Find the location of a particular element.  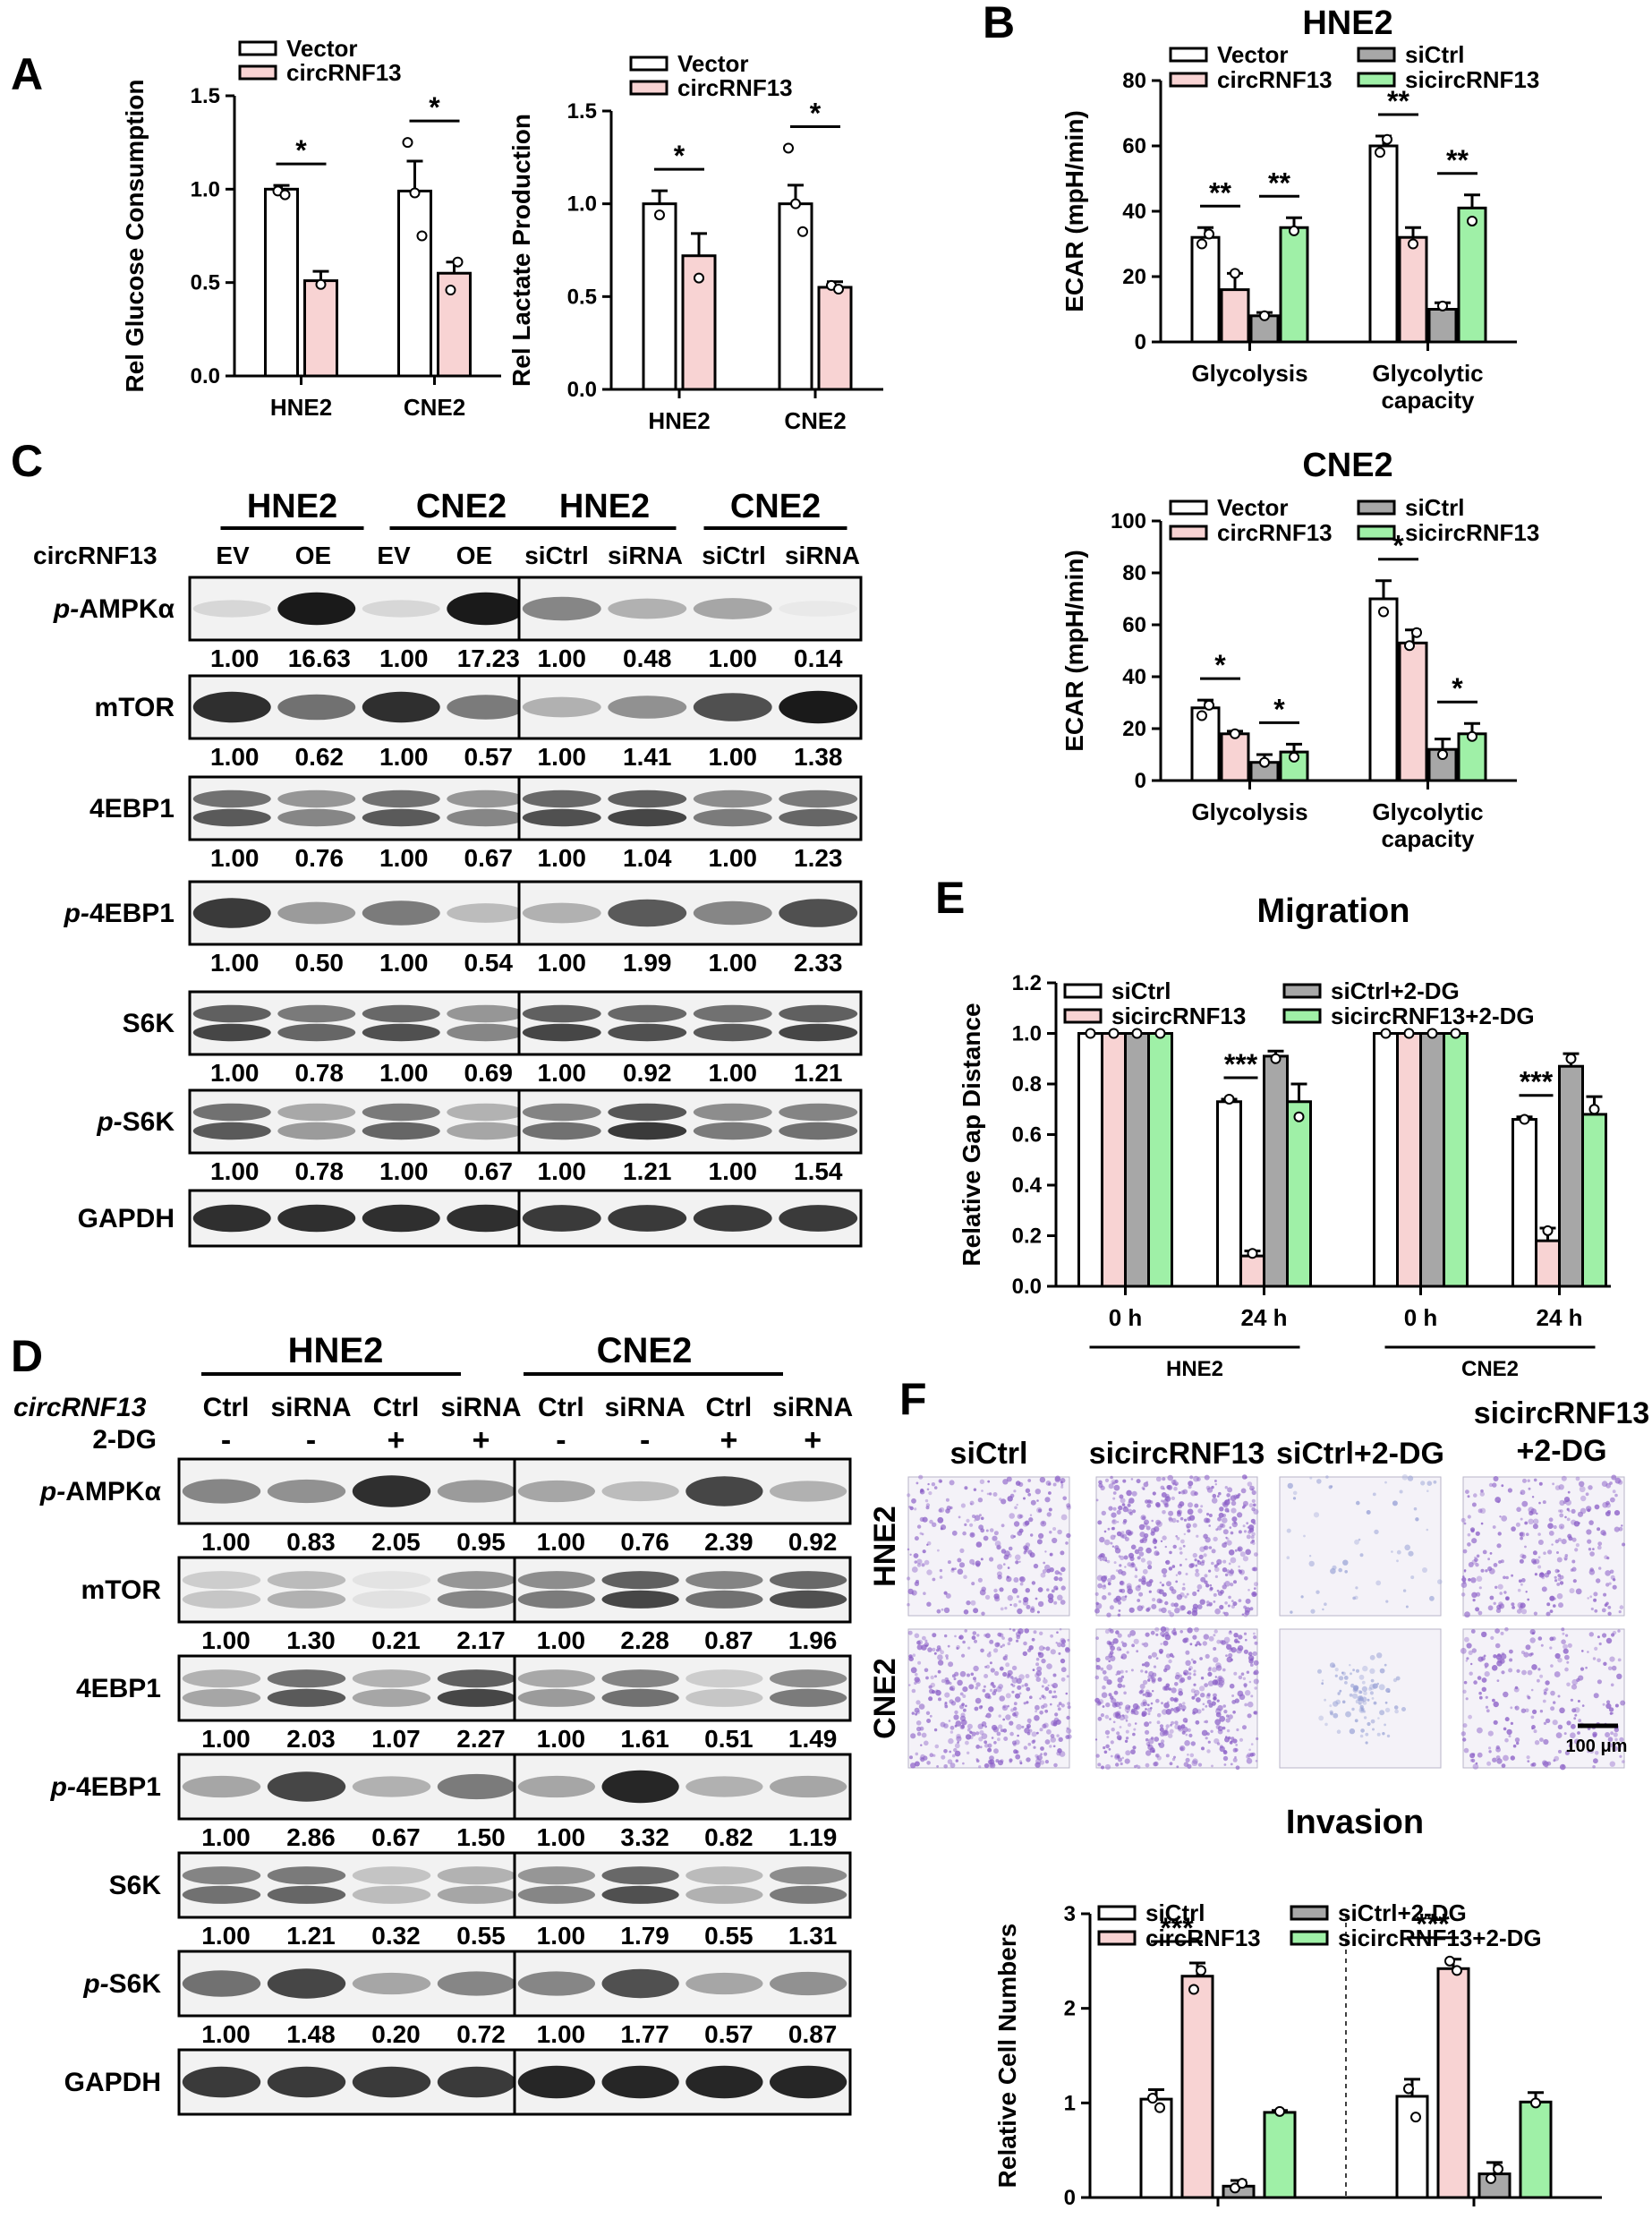

quant-value: 0.72 is located at coordinates (481, 2034).